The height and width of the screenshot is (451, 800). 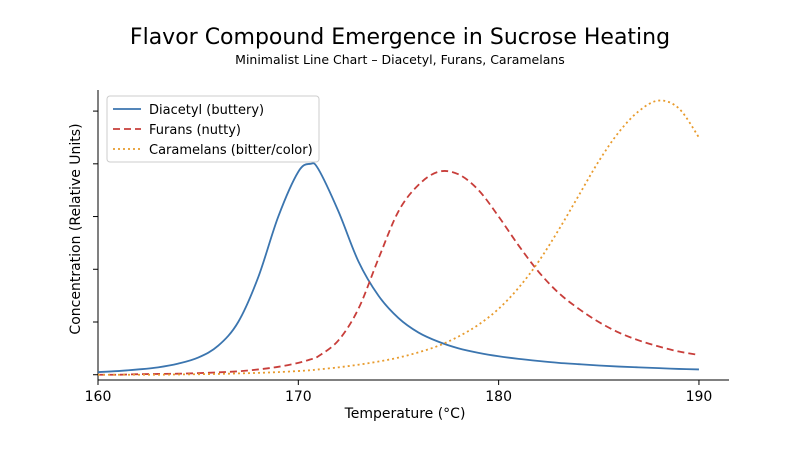 What do you see at coordinates (405, 414) in the screenshot?
I see `x-axis-label: Temperature (°C)` at bounding box center [405, 414].